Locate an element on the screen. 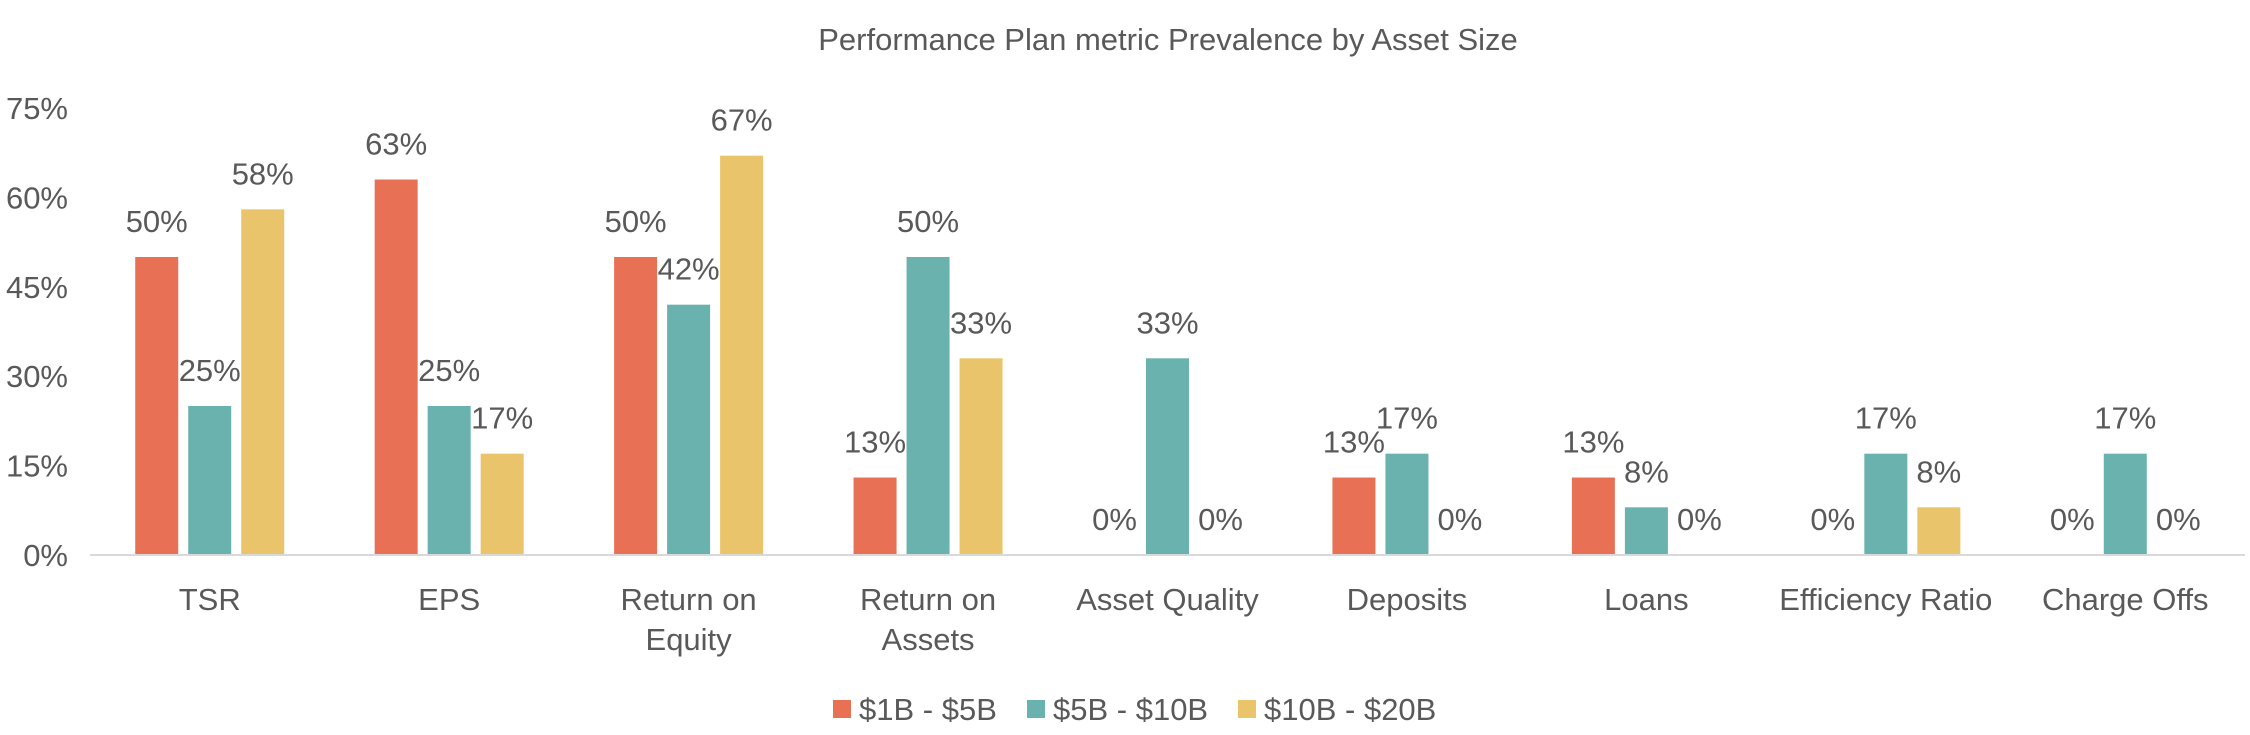 This screenshot has height=735, width=2250. y-tick-label: 45% is located at coordinates (37, 287).